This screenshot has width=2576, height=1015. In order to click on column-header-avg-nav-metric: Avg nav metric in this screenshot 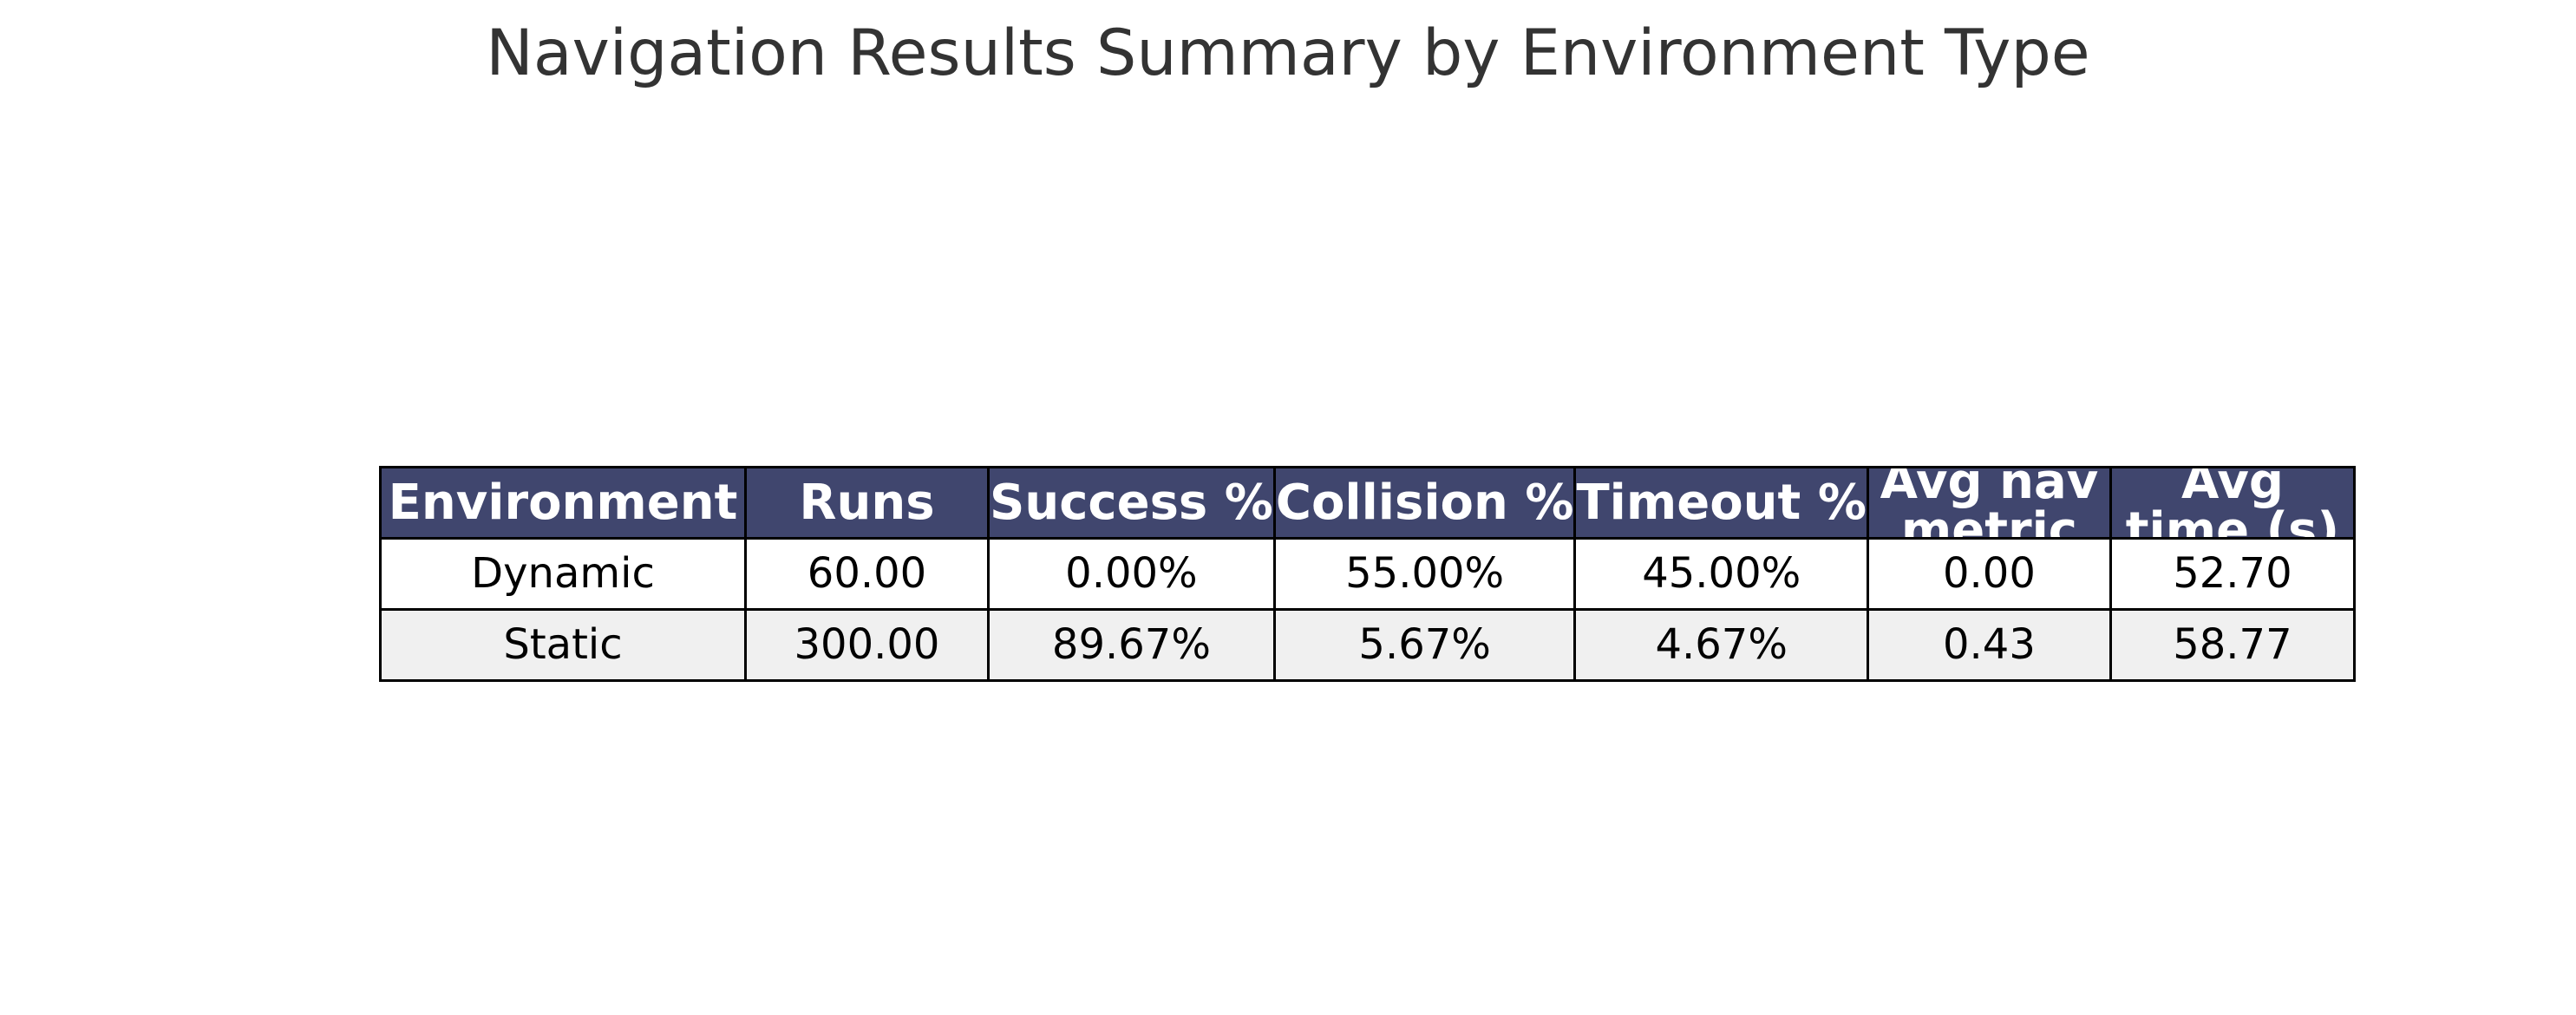, I will do `click(1989, 503)`.